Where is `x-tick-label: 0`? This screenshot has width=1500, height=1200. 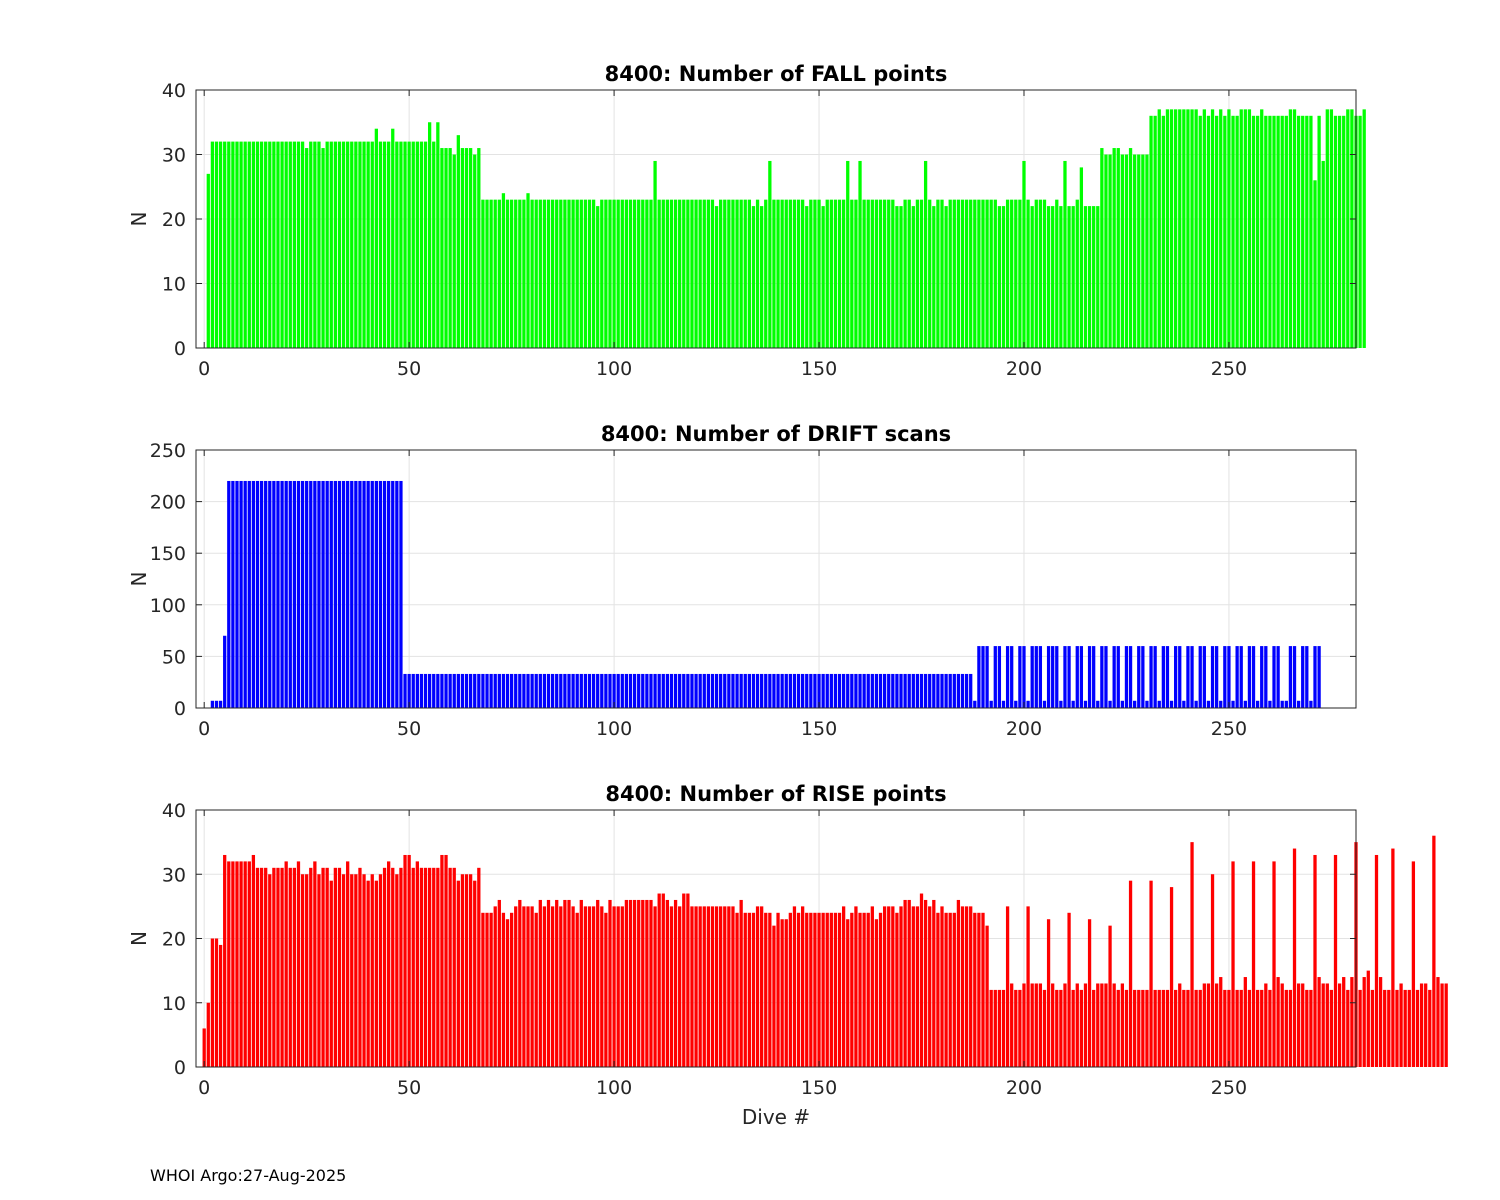
x-tick-label: 0 is located at coordinates (204, 729).